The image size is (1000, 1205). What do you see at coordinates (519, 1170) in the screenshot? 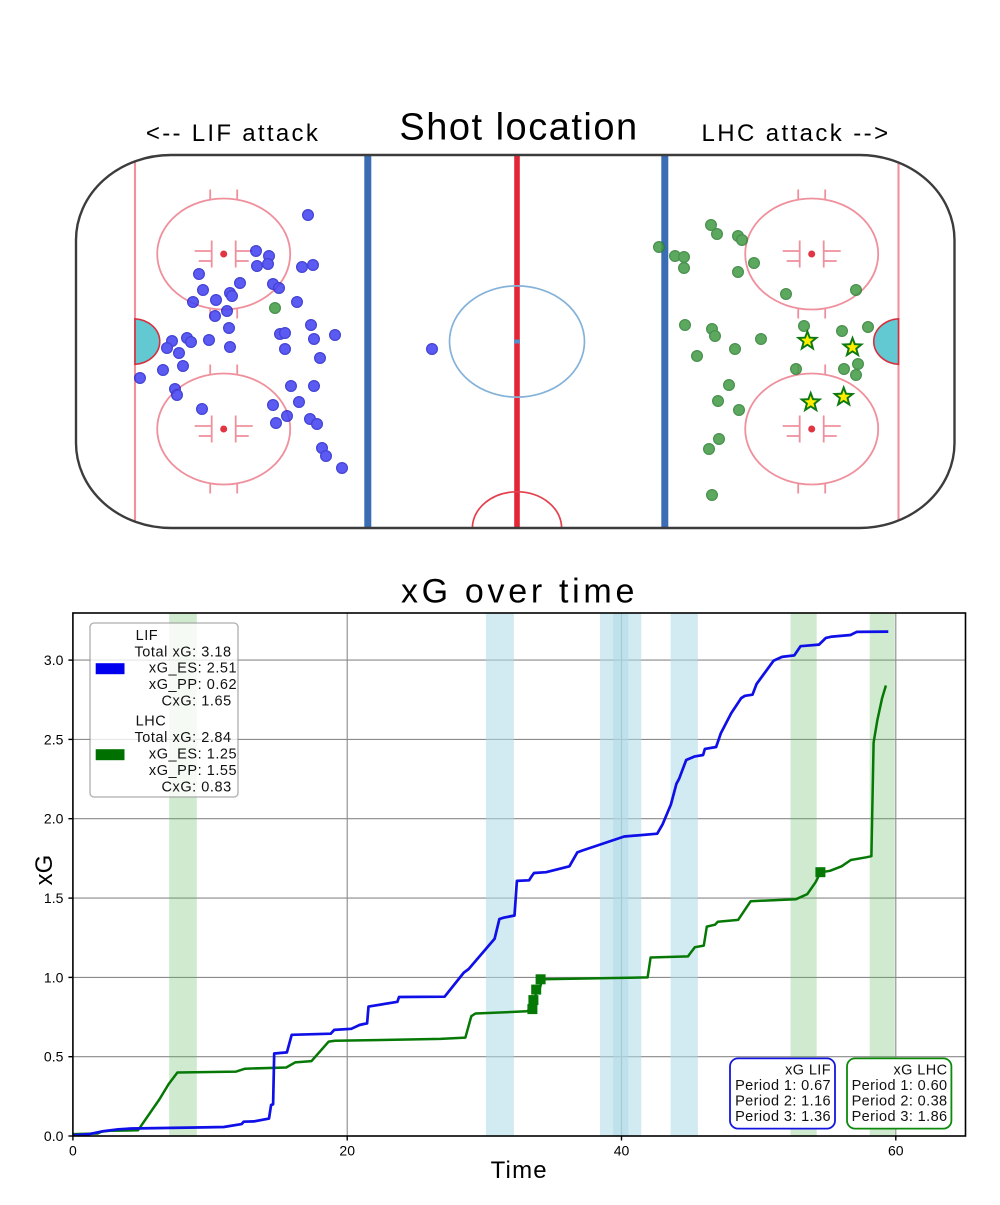
I see `svg-text: Time` at bounding box center [519, 1170].